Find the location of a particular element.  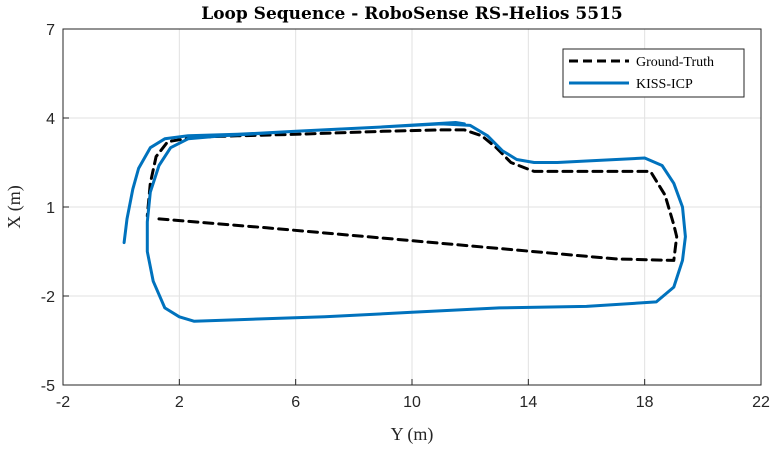

x-tick-label: 10 is located at coordinates (412, 402).